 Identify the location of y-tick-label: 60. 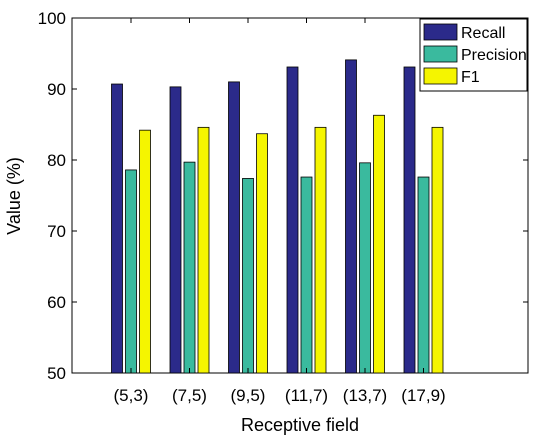
(56, 302).